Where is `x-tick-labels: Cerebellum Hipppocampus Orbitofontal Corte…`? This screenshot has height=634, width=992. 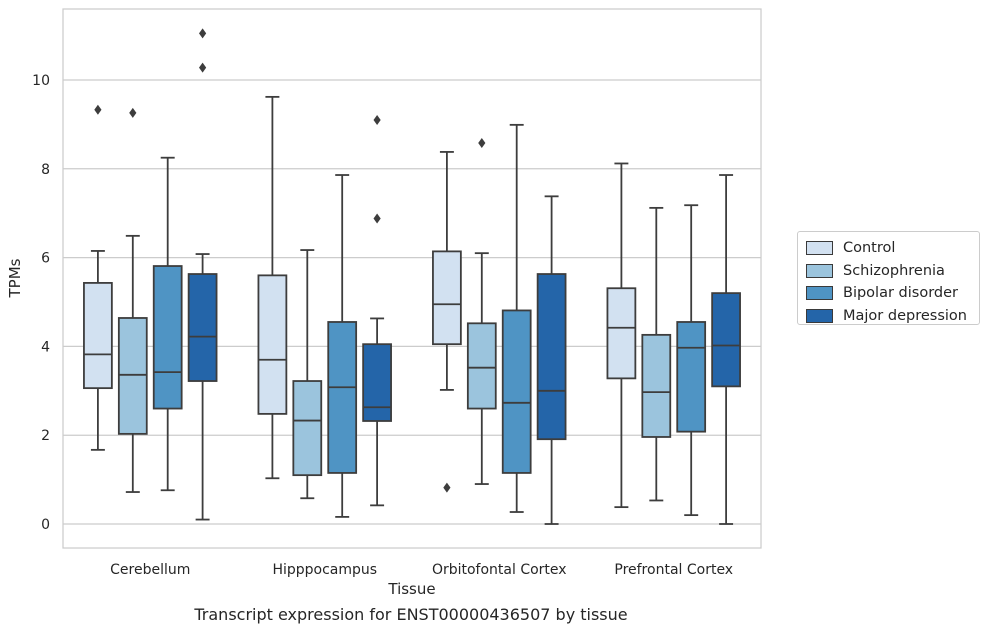
x-tick-labels: Cerebellum Hipppocampus Orbitofontal Corte… is located at coordinates (421, 570).